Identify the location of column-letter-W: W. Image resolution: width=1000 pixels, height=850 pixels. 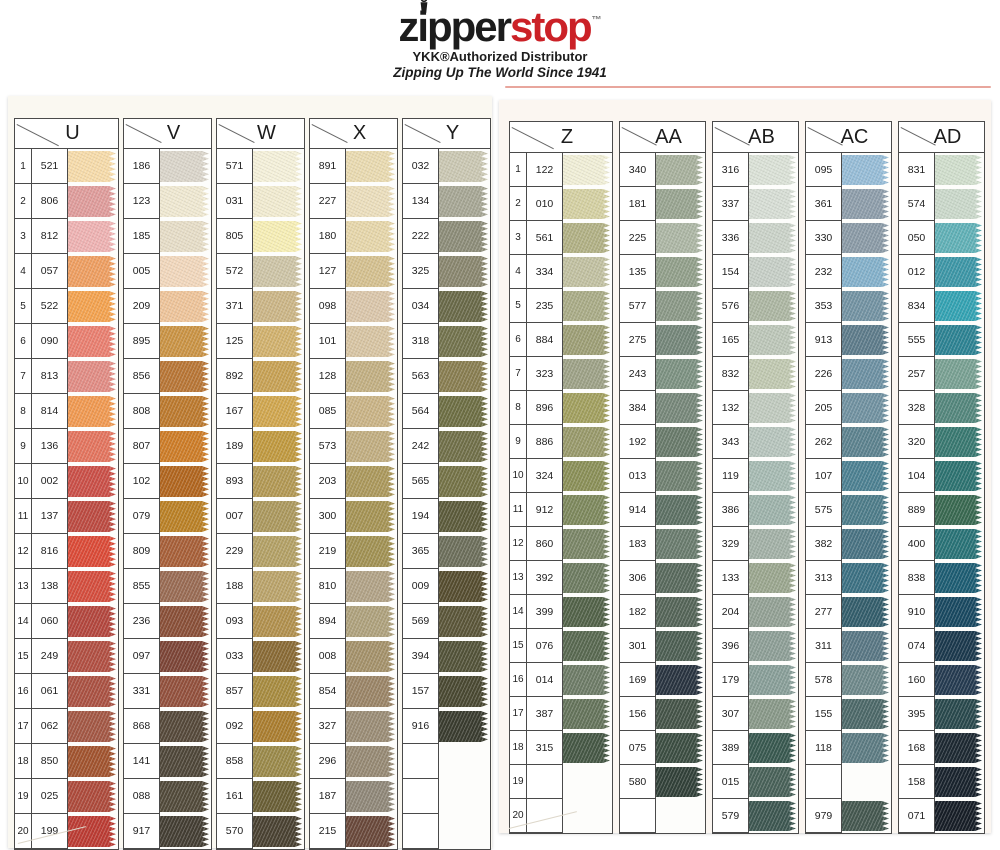
(266, 133).